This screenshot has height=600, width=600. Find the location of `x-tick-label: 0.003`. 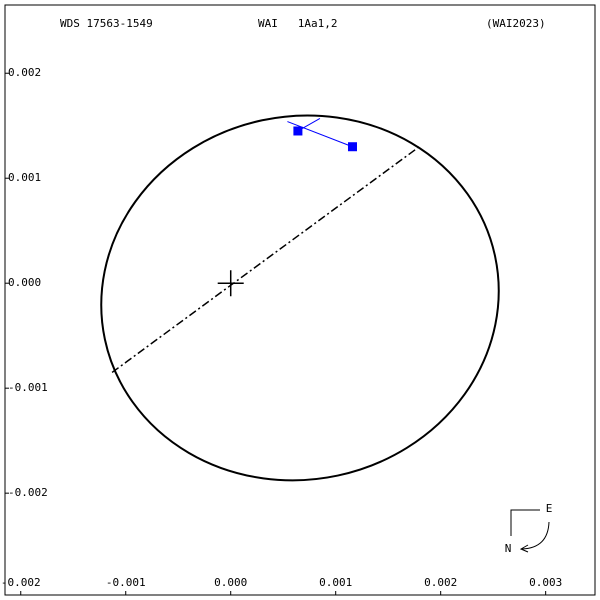

x-tick-label: 0.003 is located at coordinates (545, 582).